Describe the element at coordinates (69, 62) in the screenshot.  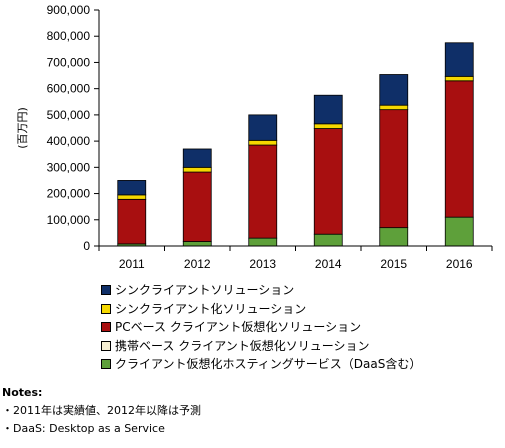
I see `y-tick-label: 700,000` at that location.